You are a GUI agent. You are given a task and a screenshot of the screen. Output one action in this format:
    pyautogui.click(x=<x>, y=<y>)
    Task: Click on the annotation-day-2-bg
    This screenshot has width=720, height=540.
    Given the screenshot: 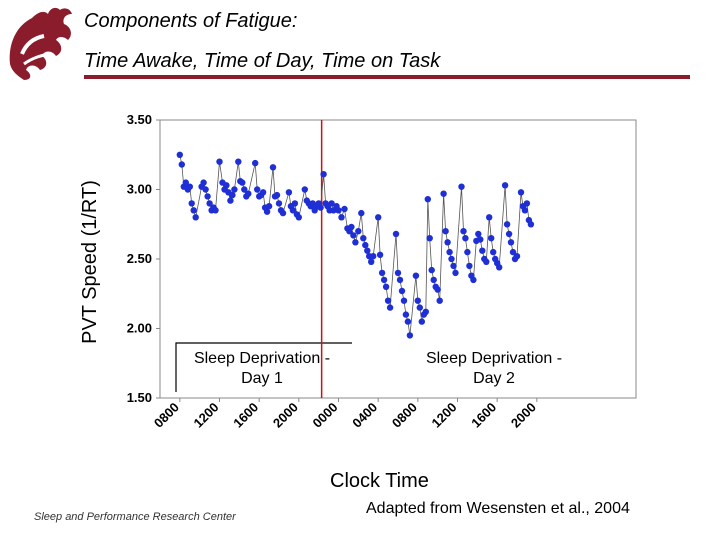 What is the action you would take?
    pyautogui.click(x=499, y=368)
    